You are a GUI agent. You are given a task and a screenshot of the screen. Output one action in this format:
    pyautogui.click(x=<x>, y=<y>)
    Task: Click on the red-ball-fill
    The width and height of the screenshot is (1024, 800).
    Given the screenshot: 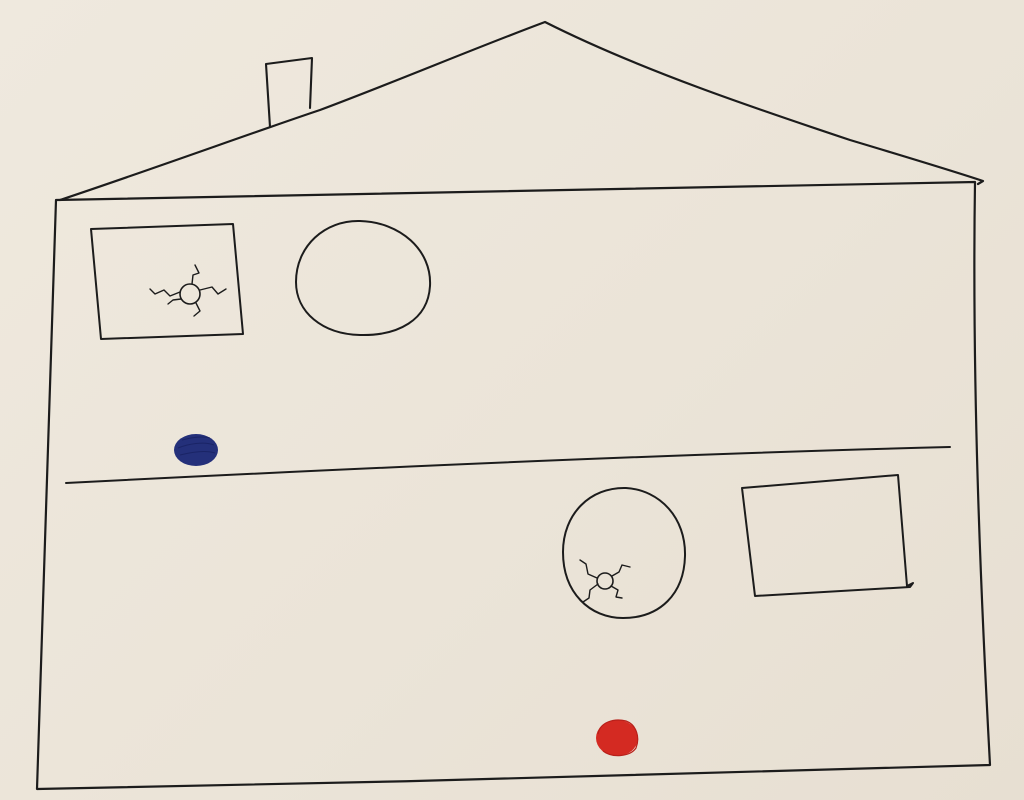 What is the action you would take?
    pyautogui.click(x=617, y=738)
    